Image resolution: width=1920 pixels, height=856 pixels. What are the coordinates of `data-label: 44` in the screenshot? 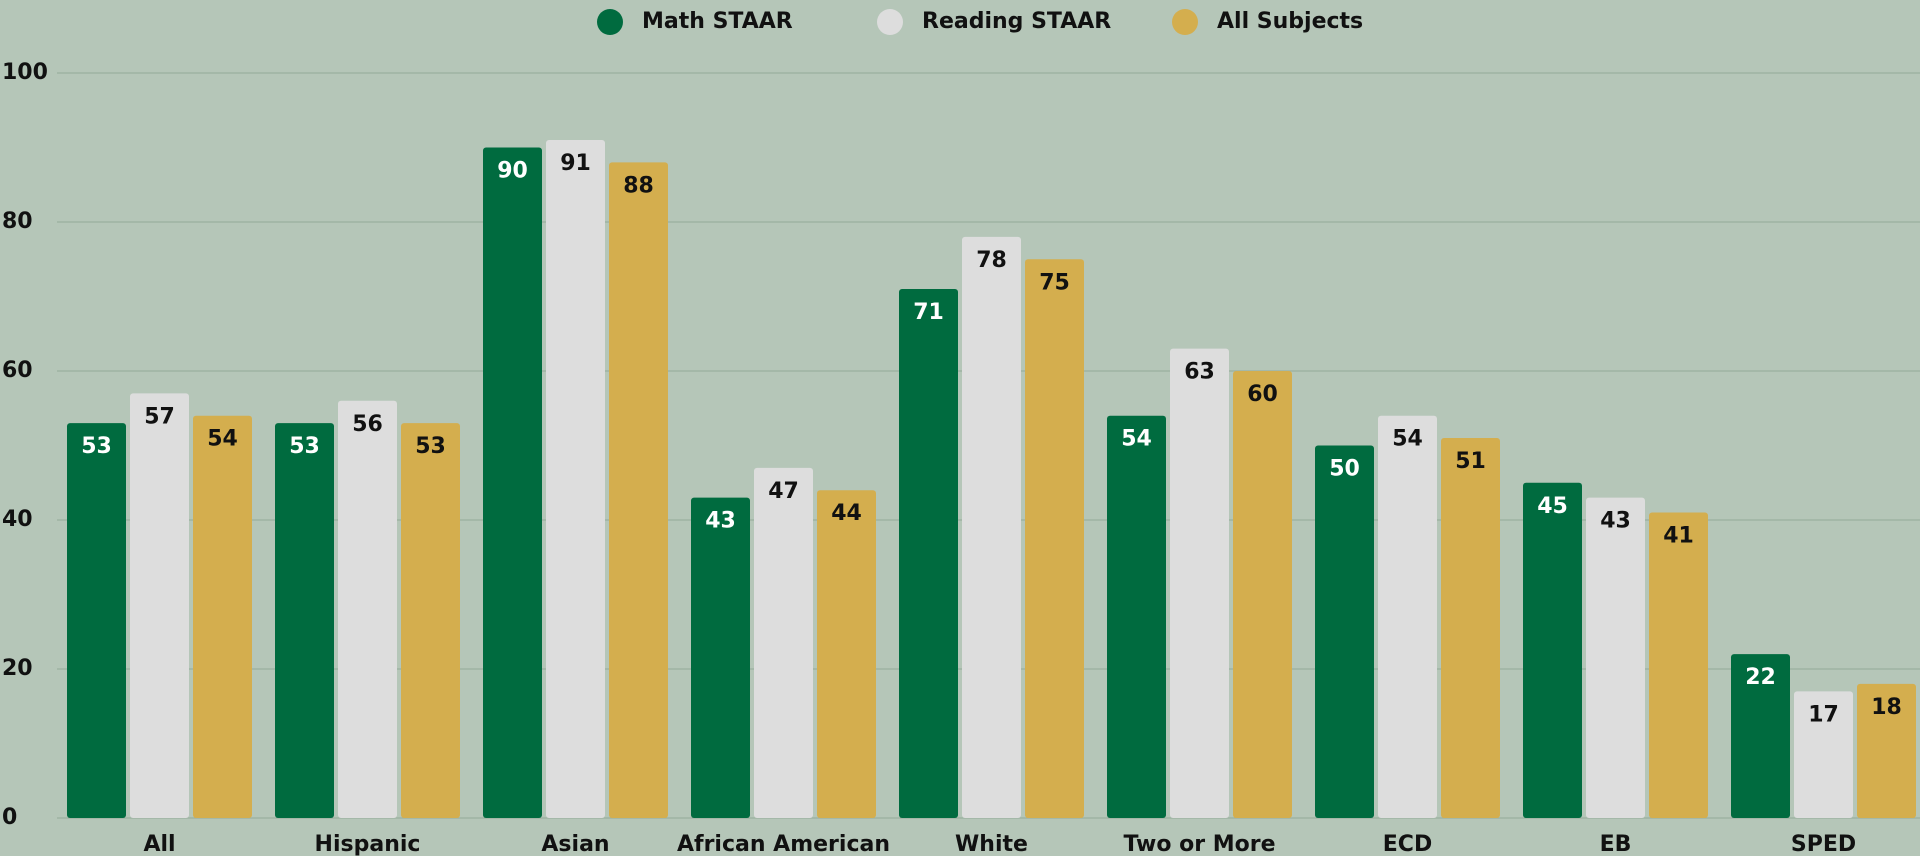 It's located at (846, 513).